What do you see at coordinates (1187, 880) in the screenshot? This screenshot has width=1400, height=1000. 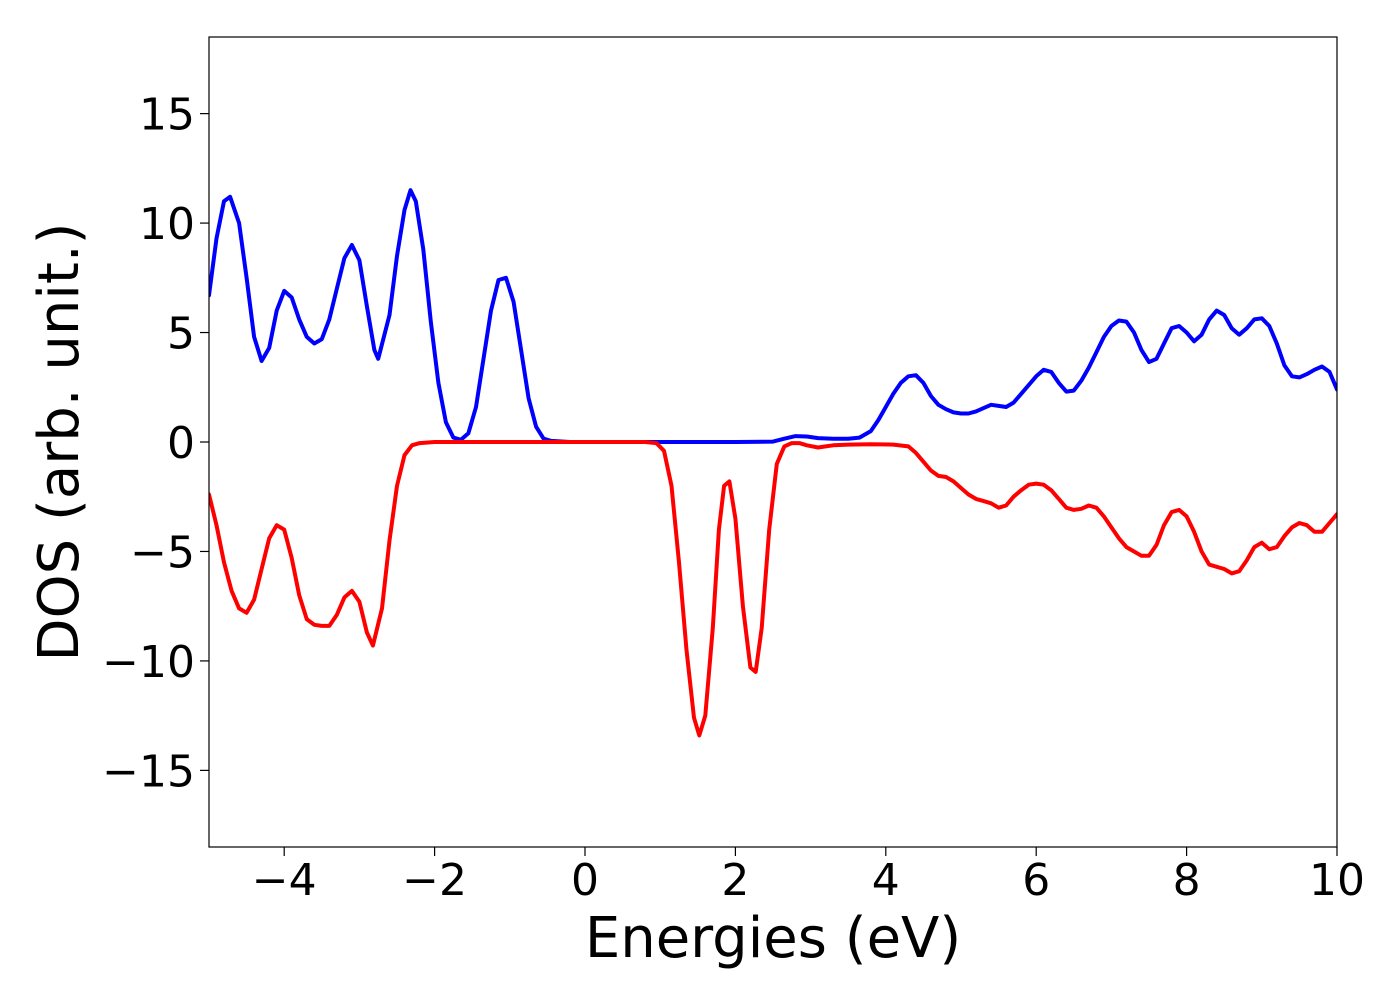 I see `x-tick-label: 8` at bounding box center [1187, 880].